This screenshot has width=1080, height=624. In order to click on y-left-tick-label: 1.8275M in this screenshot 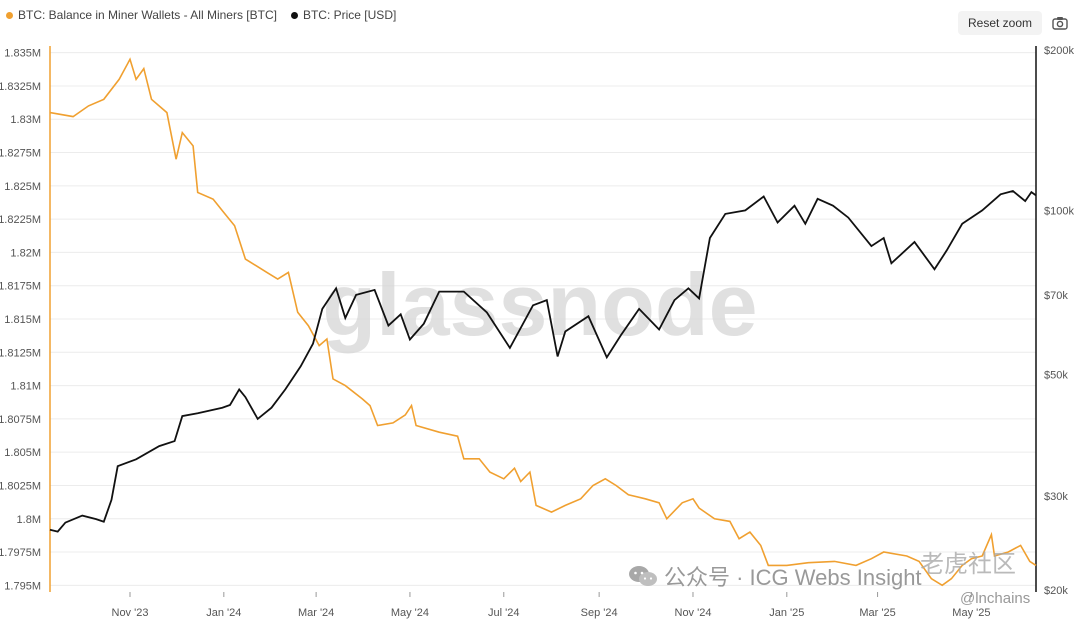, I will do `click(20, 154)`.